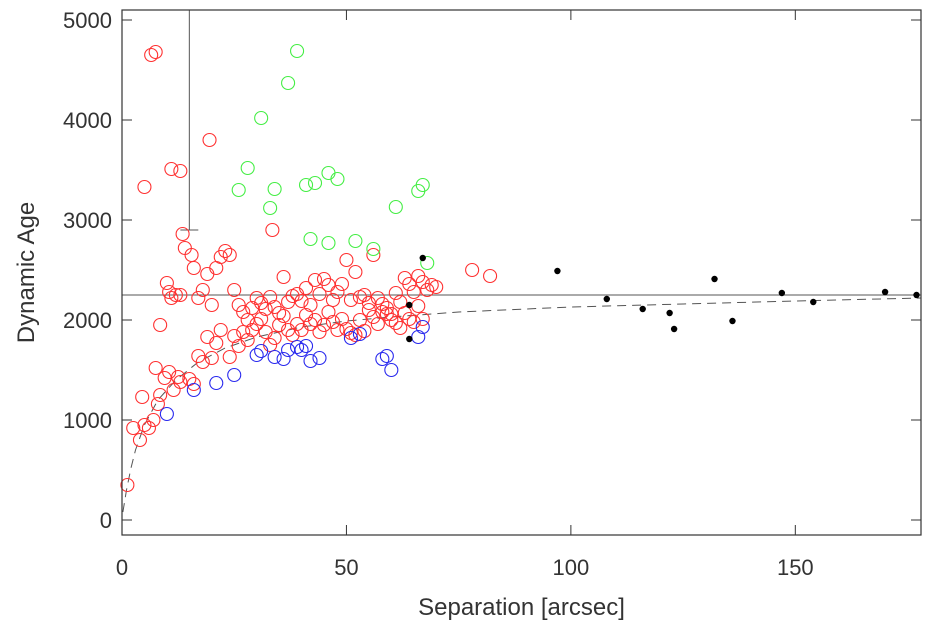  What do you see at coordinates (521, 607) in the screenshot?
I see `x-axis-title: Separation [arcsec]` at bounding box center [521, 607].